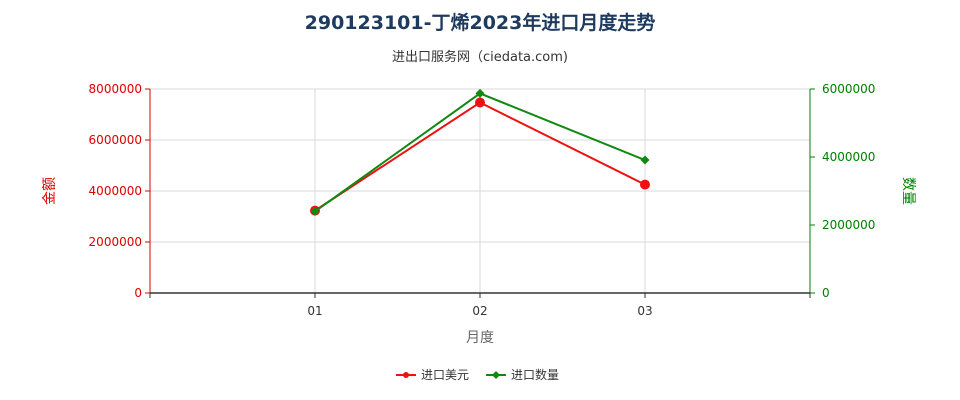  What do you see at coordinates (314, 311) in the screenshot?
I see `tick-label-x: 01` at bounding box center [314, 311].